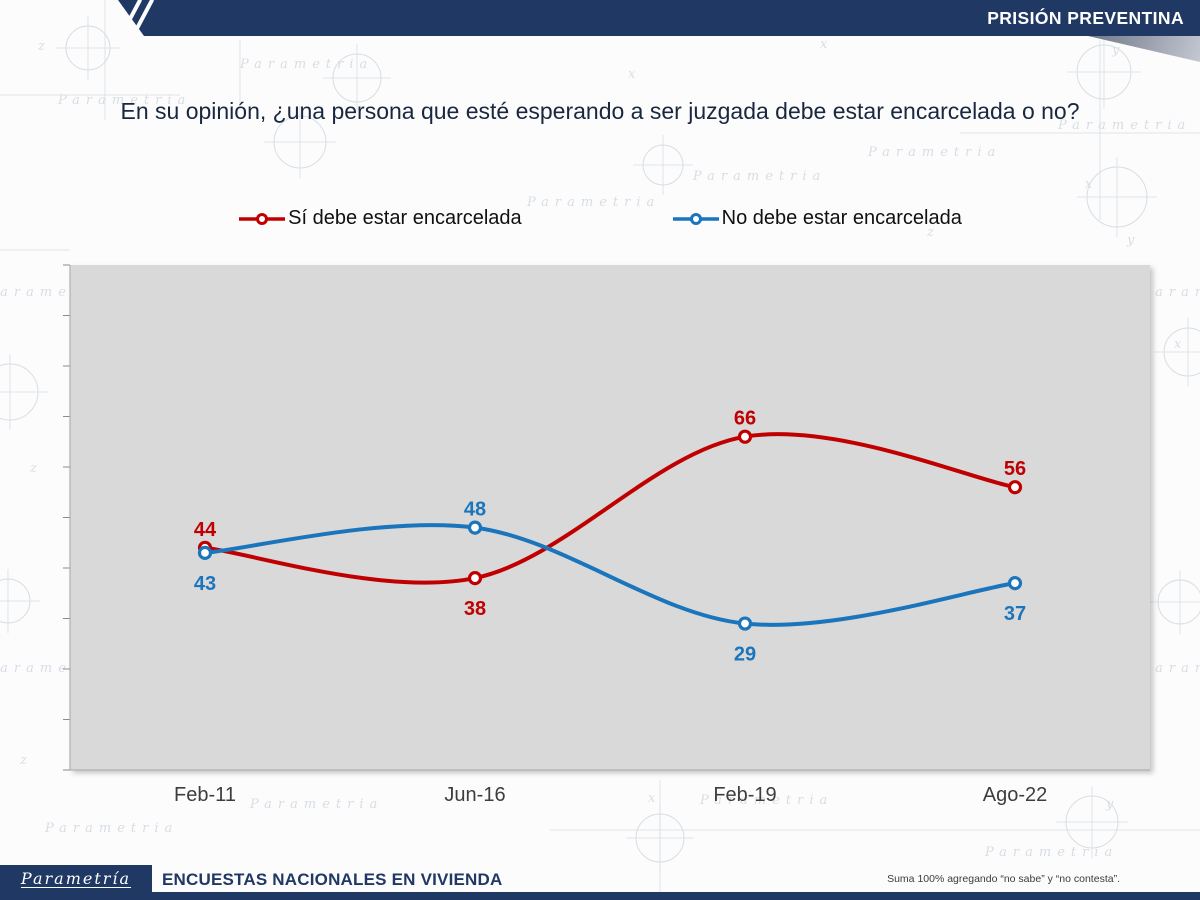 Image resolution: width=1200 pixels, height=900 pixels. Describe the element at coordinates (205, 530) in the screenshot. I see `data-label: 44` at that location.